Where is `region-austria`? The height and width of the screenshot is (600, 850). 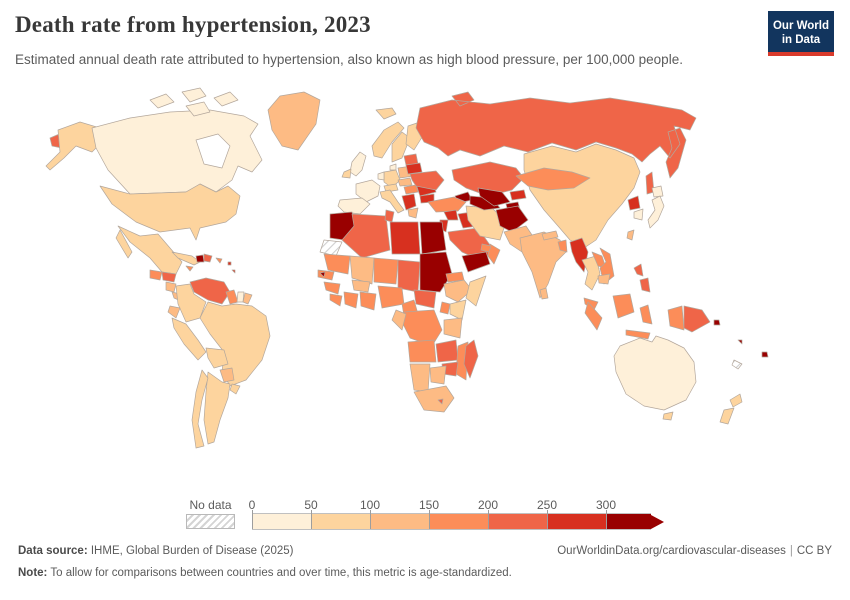 region-austria is located at coordinates (391, 188).